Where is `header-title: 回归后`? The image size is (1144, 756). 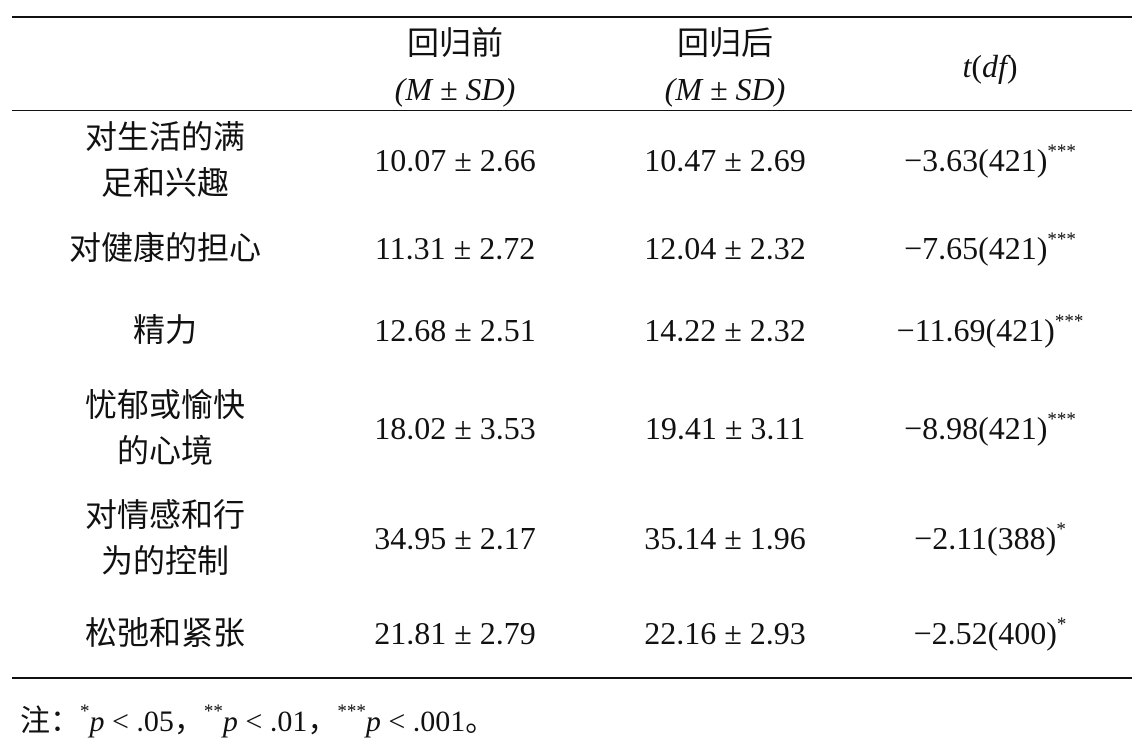 header-title: 回归后 is located at coordinates (725, 43).